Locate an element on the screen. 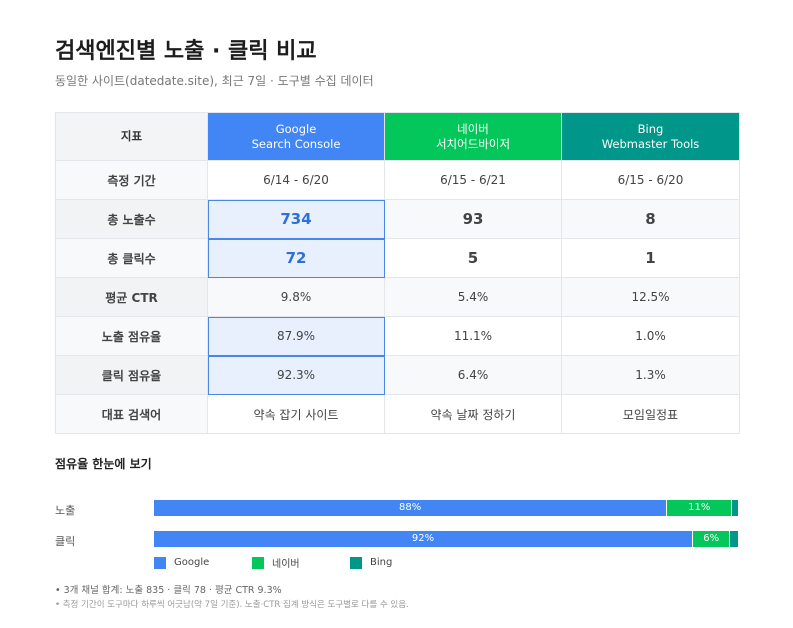  cell-naver: 6.4% is located at coordinates (473, 375).